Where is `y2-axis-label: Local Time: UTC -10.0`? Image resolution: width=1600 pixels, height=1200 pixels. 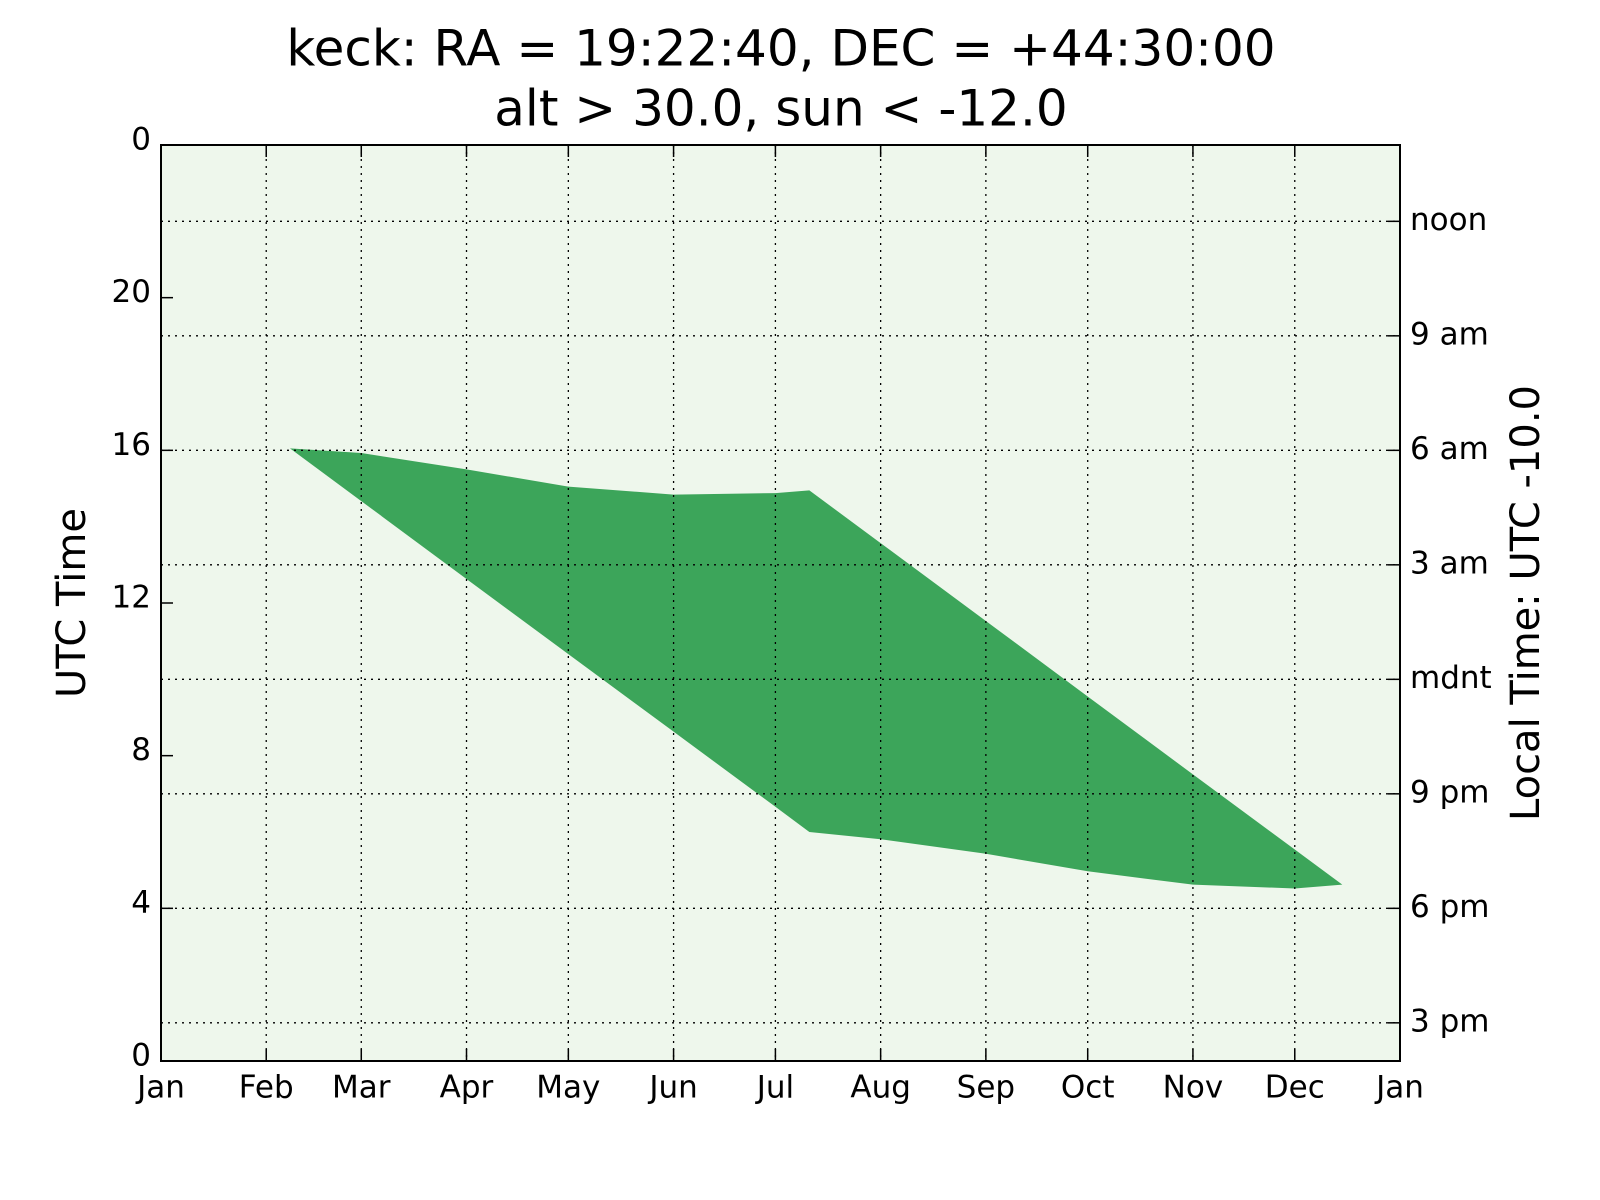
y2-axis-label: Local Time: UTC -10.0 is located at coordinates (1526, 603).